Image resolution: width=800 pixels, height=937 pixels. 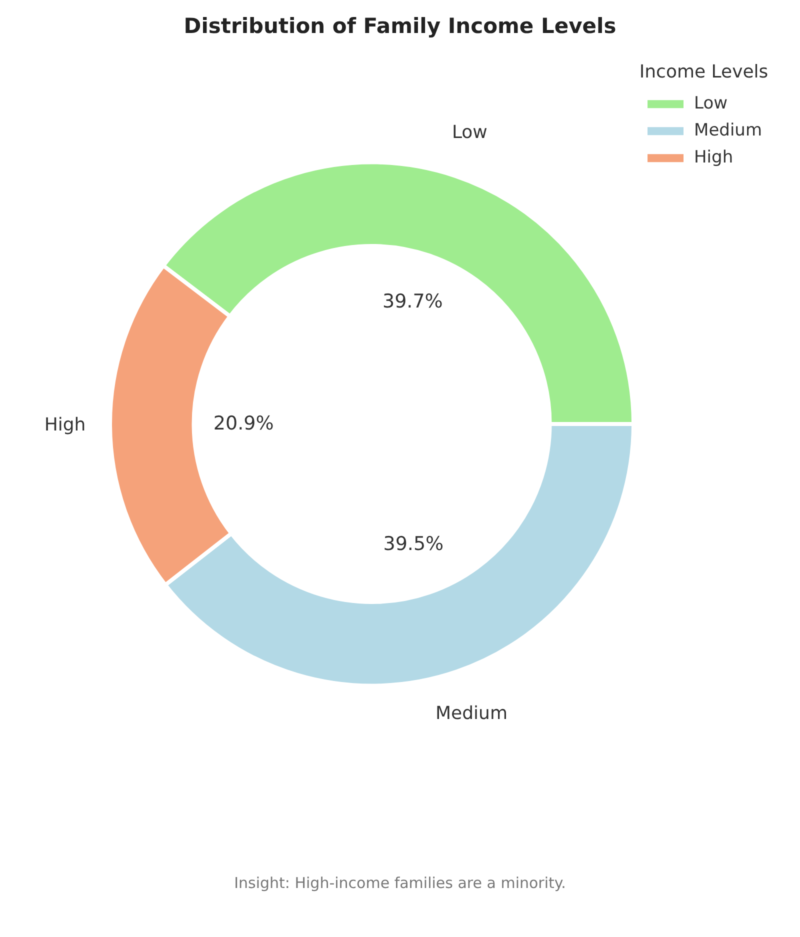 What do you see at coordinates (703, 72) in the screenshot?
I see `legend-title: Income Levels` at bounding box center [703, 72].